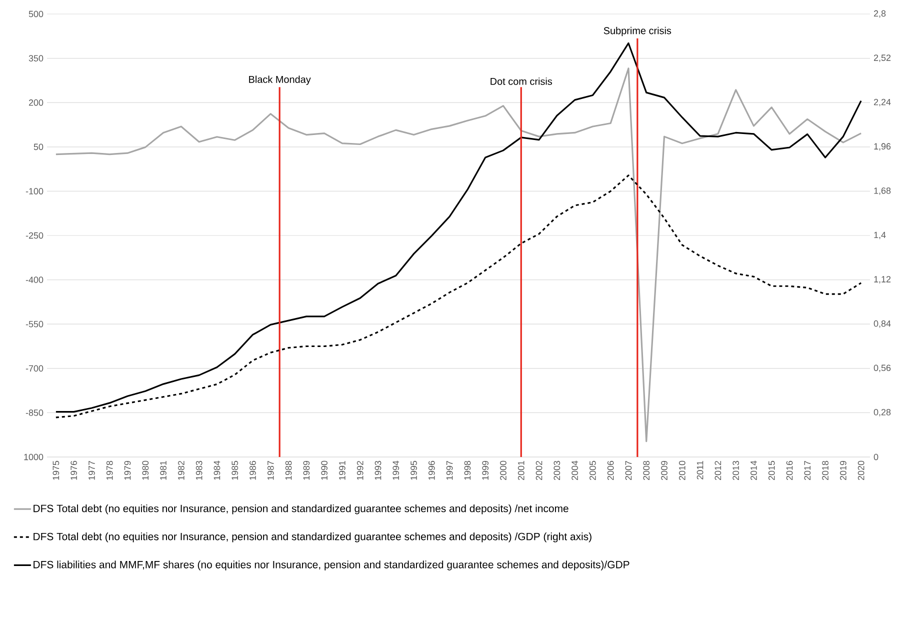 Image resolution: width=913 pixels, height=618 pixels. What do you see at coordinates (163, 470) in the screenshot?
I see `x-tick-label: 1981` at bounding box center [163, 470].